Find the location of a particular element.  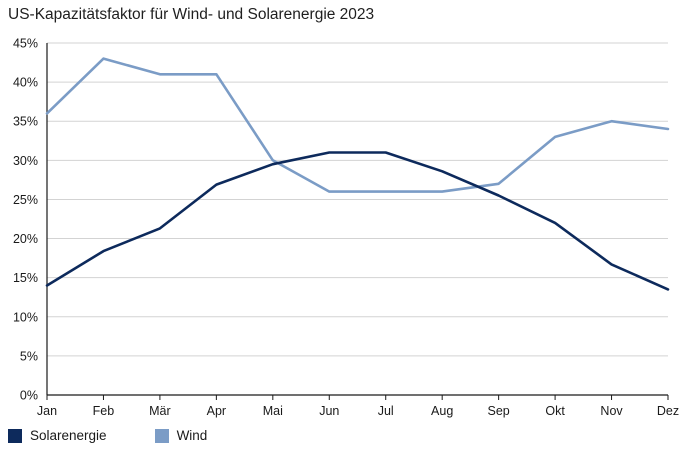

legend-label-solar: Solarenergie is located at coordinates (68, 435).